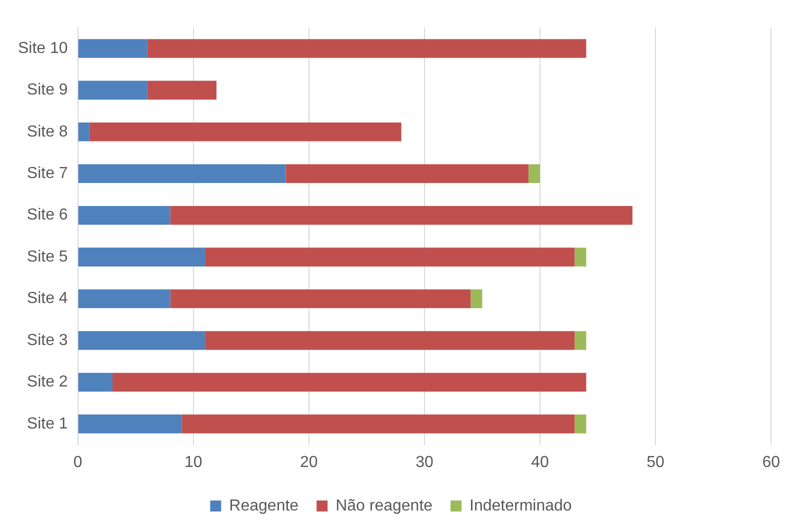  What do you see at coordinates (47, 215) in the screenshot?
I see `y-tick-label: Site 6` at bounding box center [47, 215].